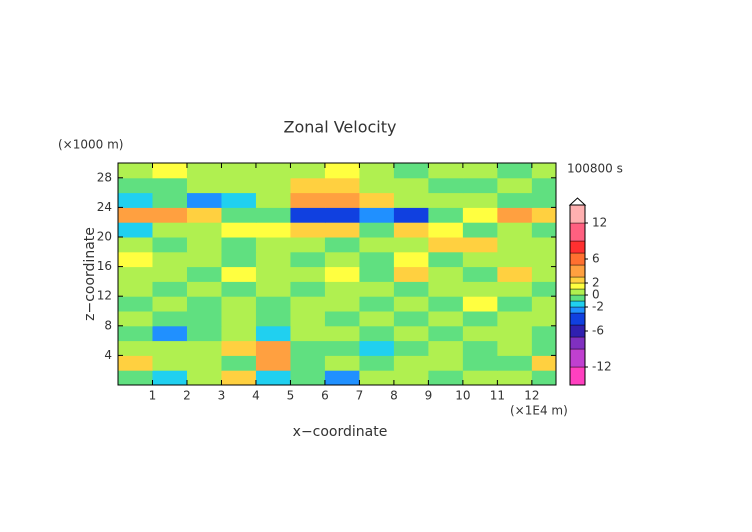  What do you see at coordinates (595, 169) in the screenshot?
I see `time-label: 100800 s` at bounding box center [595, 169].